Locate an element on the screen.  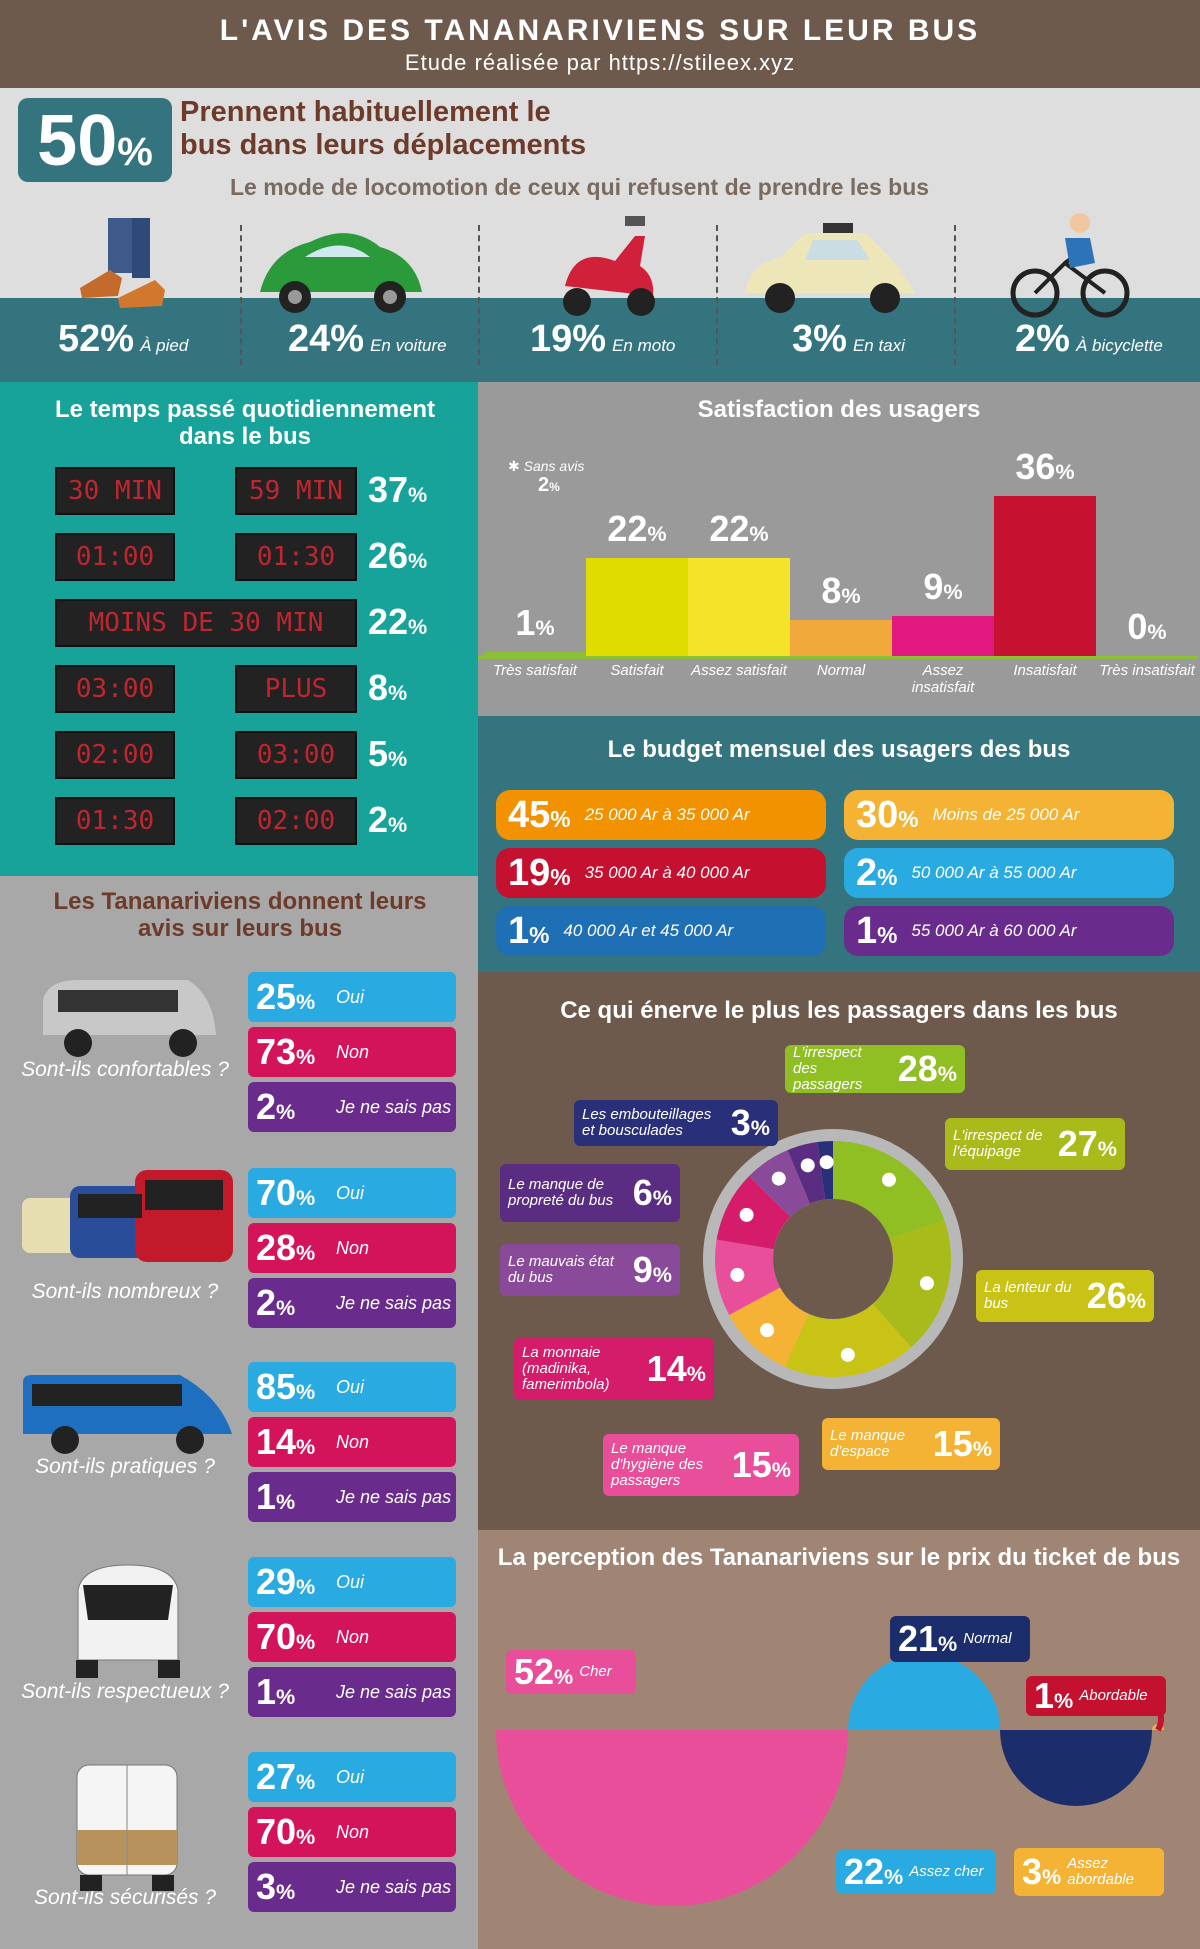
opinion-question: Sont-ils sécurisés ? is located at coordinates (125, 1897).